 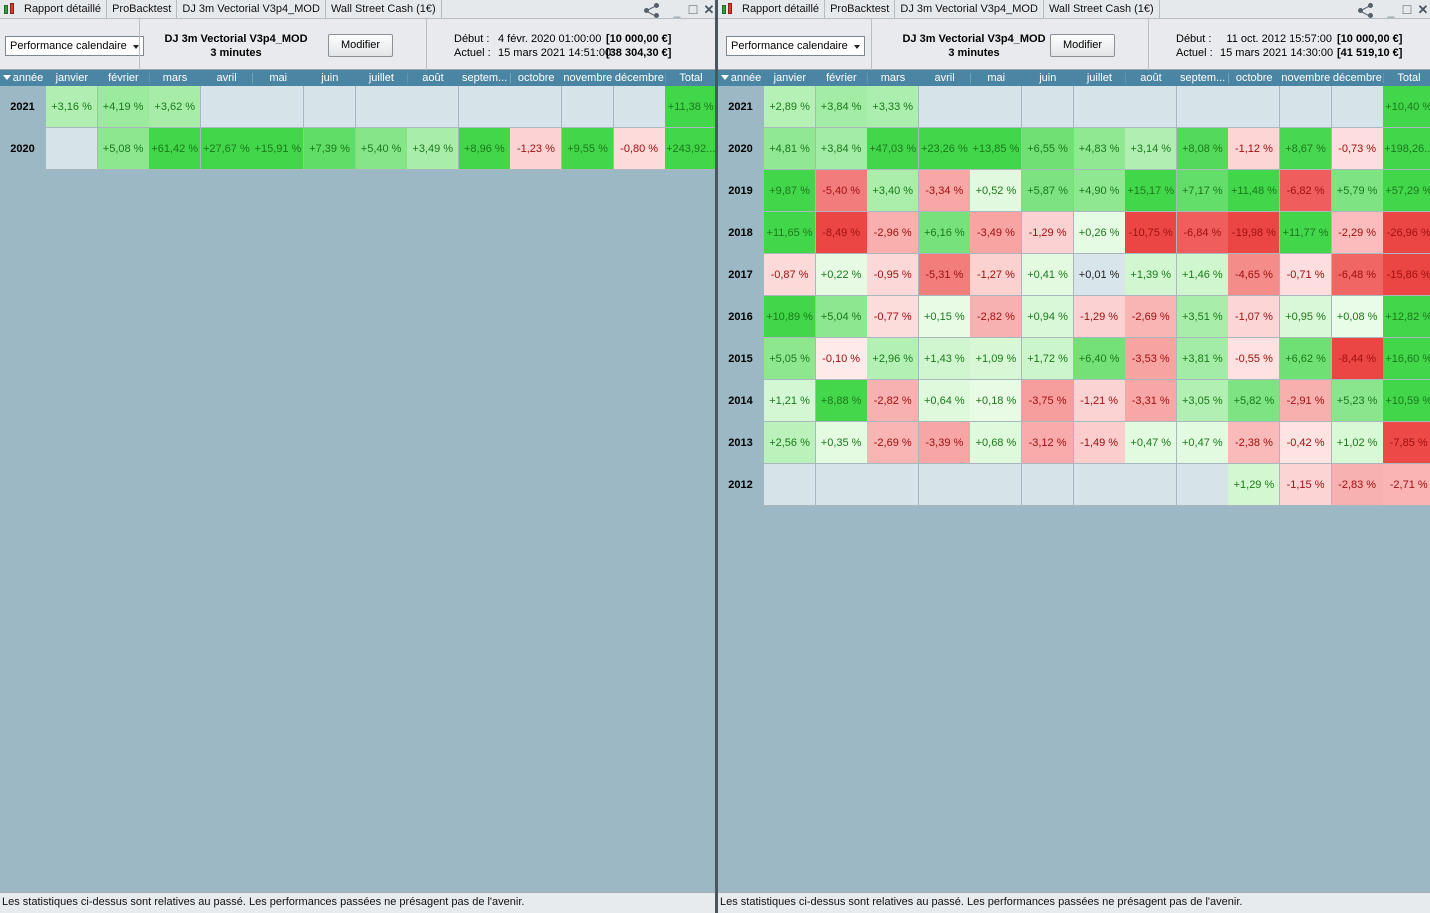 What do you see at coordinates (893, 317) in the screenshot?
I see `performance-cell: -0,77 %` at bounding box center [893, 317].